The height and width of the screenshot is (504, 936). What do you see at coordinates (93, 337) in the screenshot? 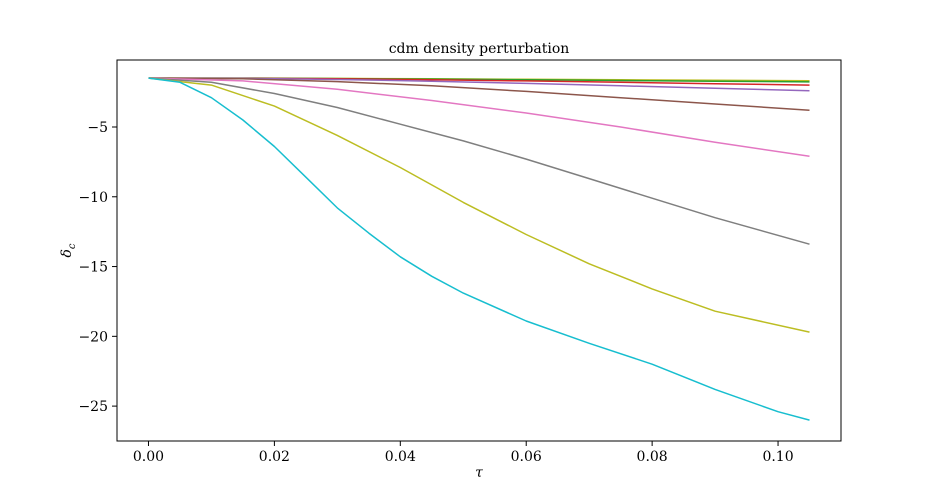
I see `y-tick-label: −20` at bounding box center [93, 337].